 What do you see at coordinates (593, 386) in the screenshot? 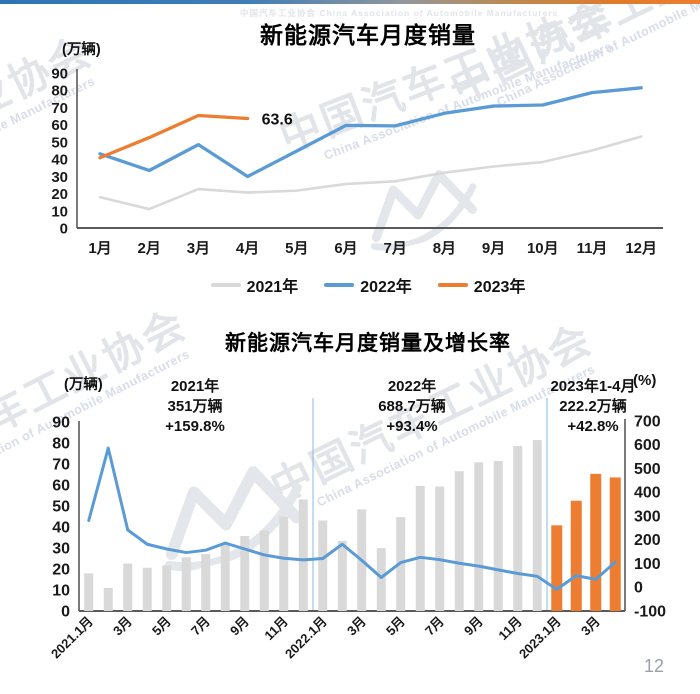
I see `annotation-line: 2023年1-4月` at bounding box center [593, 386].